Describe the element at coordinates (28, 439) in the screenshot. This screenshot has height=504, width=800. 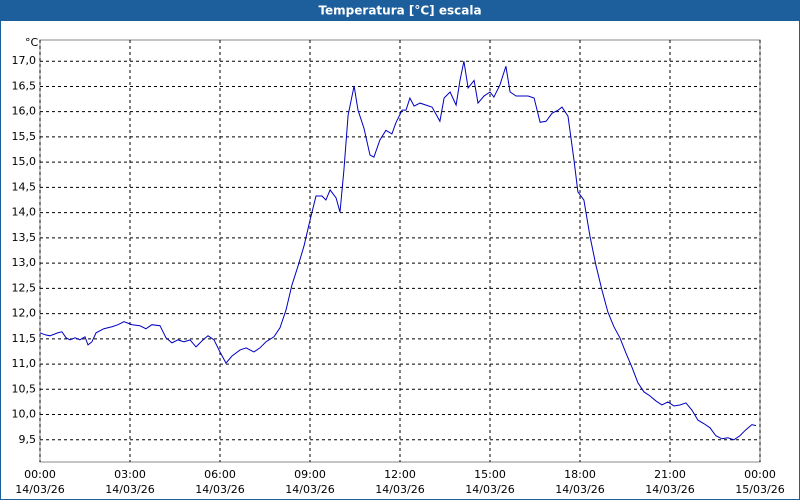
I see `y-tick-label: 9,5` at that location.